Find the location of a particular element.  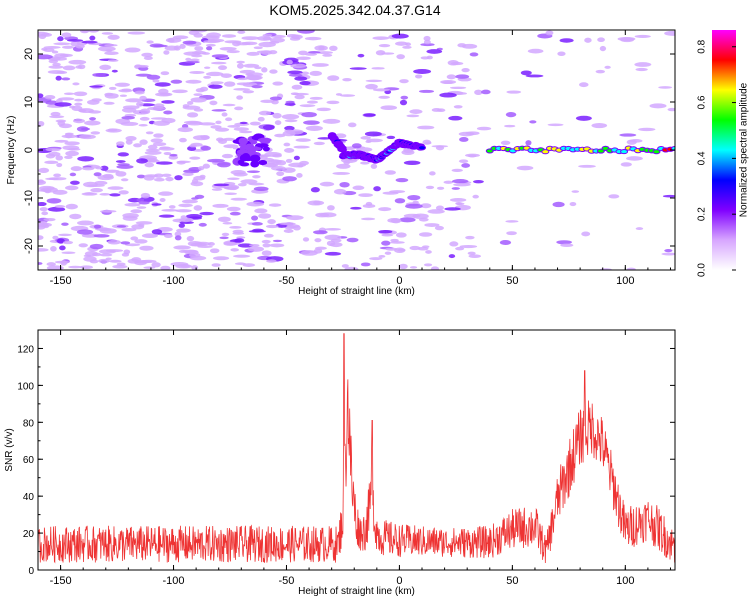

colorbar-tick-label: 0.8 is located at coordinates (702, 46).